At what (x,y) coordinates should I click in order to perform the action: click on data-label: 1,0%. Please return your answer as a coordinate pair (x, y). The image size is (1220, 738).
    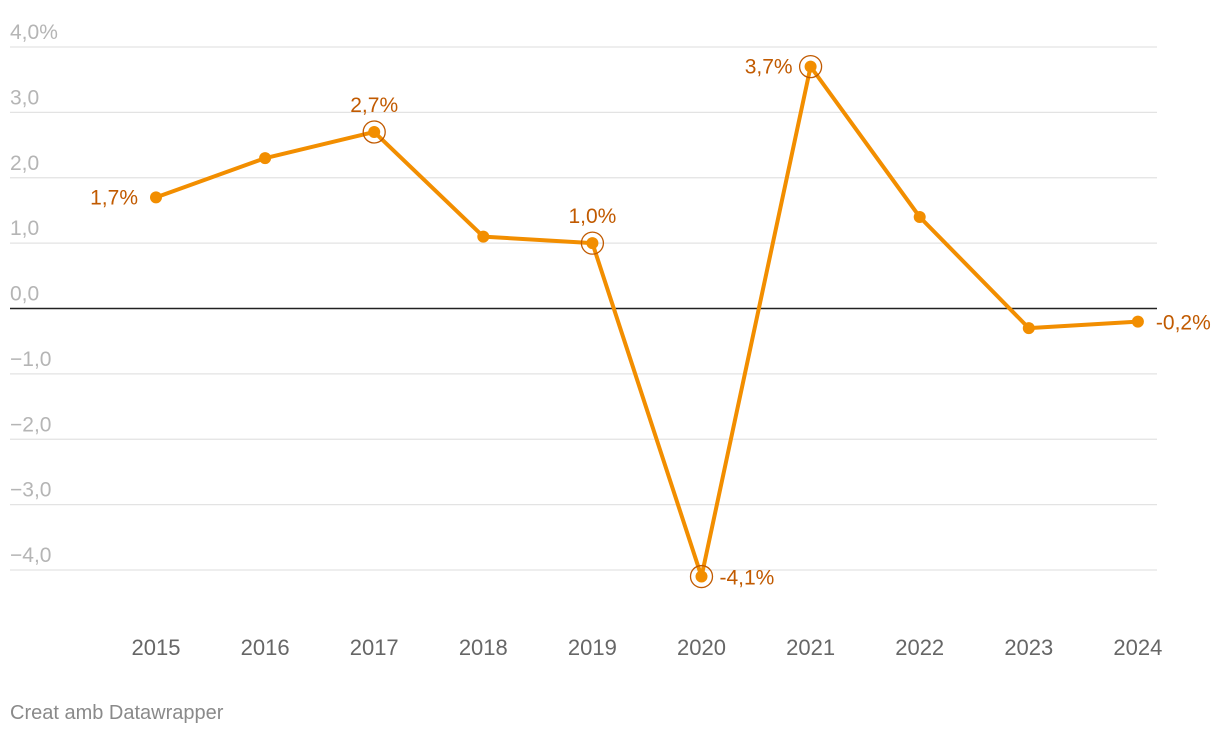
    Looking at the image, I should click on (592, 216).